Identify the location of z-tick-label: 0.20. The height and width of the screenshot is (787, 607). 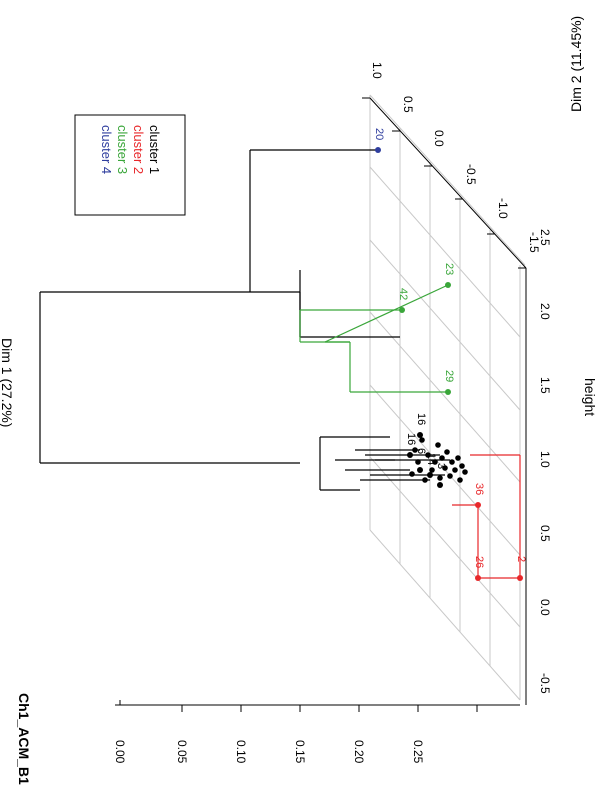
(359, 752).